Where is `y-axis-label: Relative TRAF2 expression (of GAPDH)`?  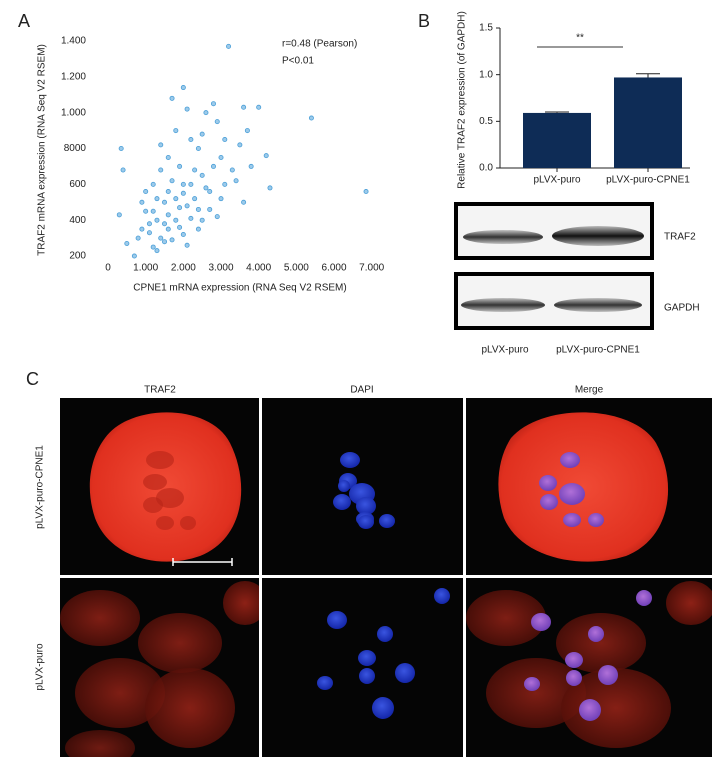 y-axis-label: Relative TRAF2 expression (of GAPDH) is located at coordinates (462, 100).